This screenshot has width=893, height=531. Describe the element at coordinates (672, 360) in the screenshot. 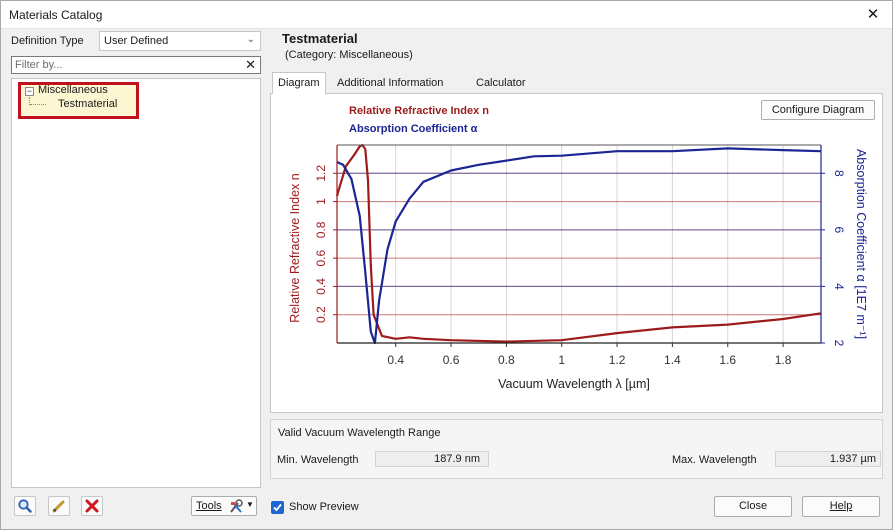

I see `x-tick-label: 1.4` at that location.